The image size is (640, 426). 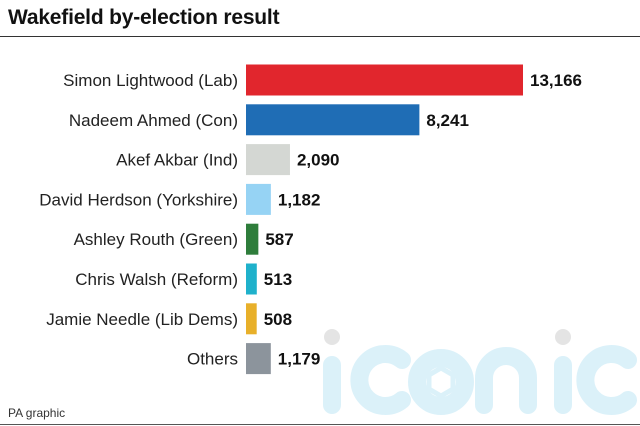 I want to click on source-credit: PA graphic, so click(x=37, y=413).